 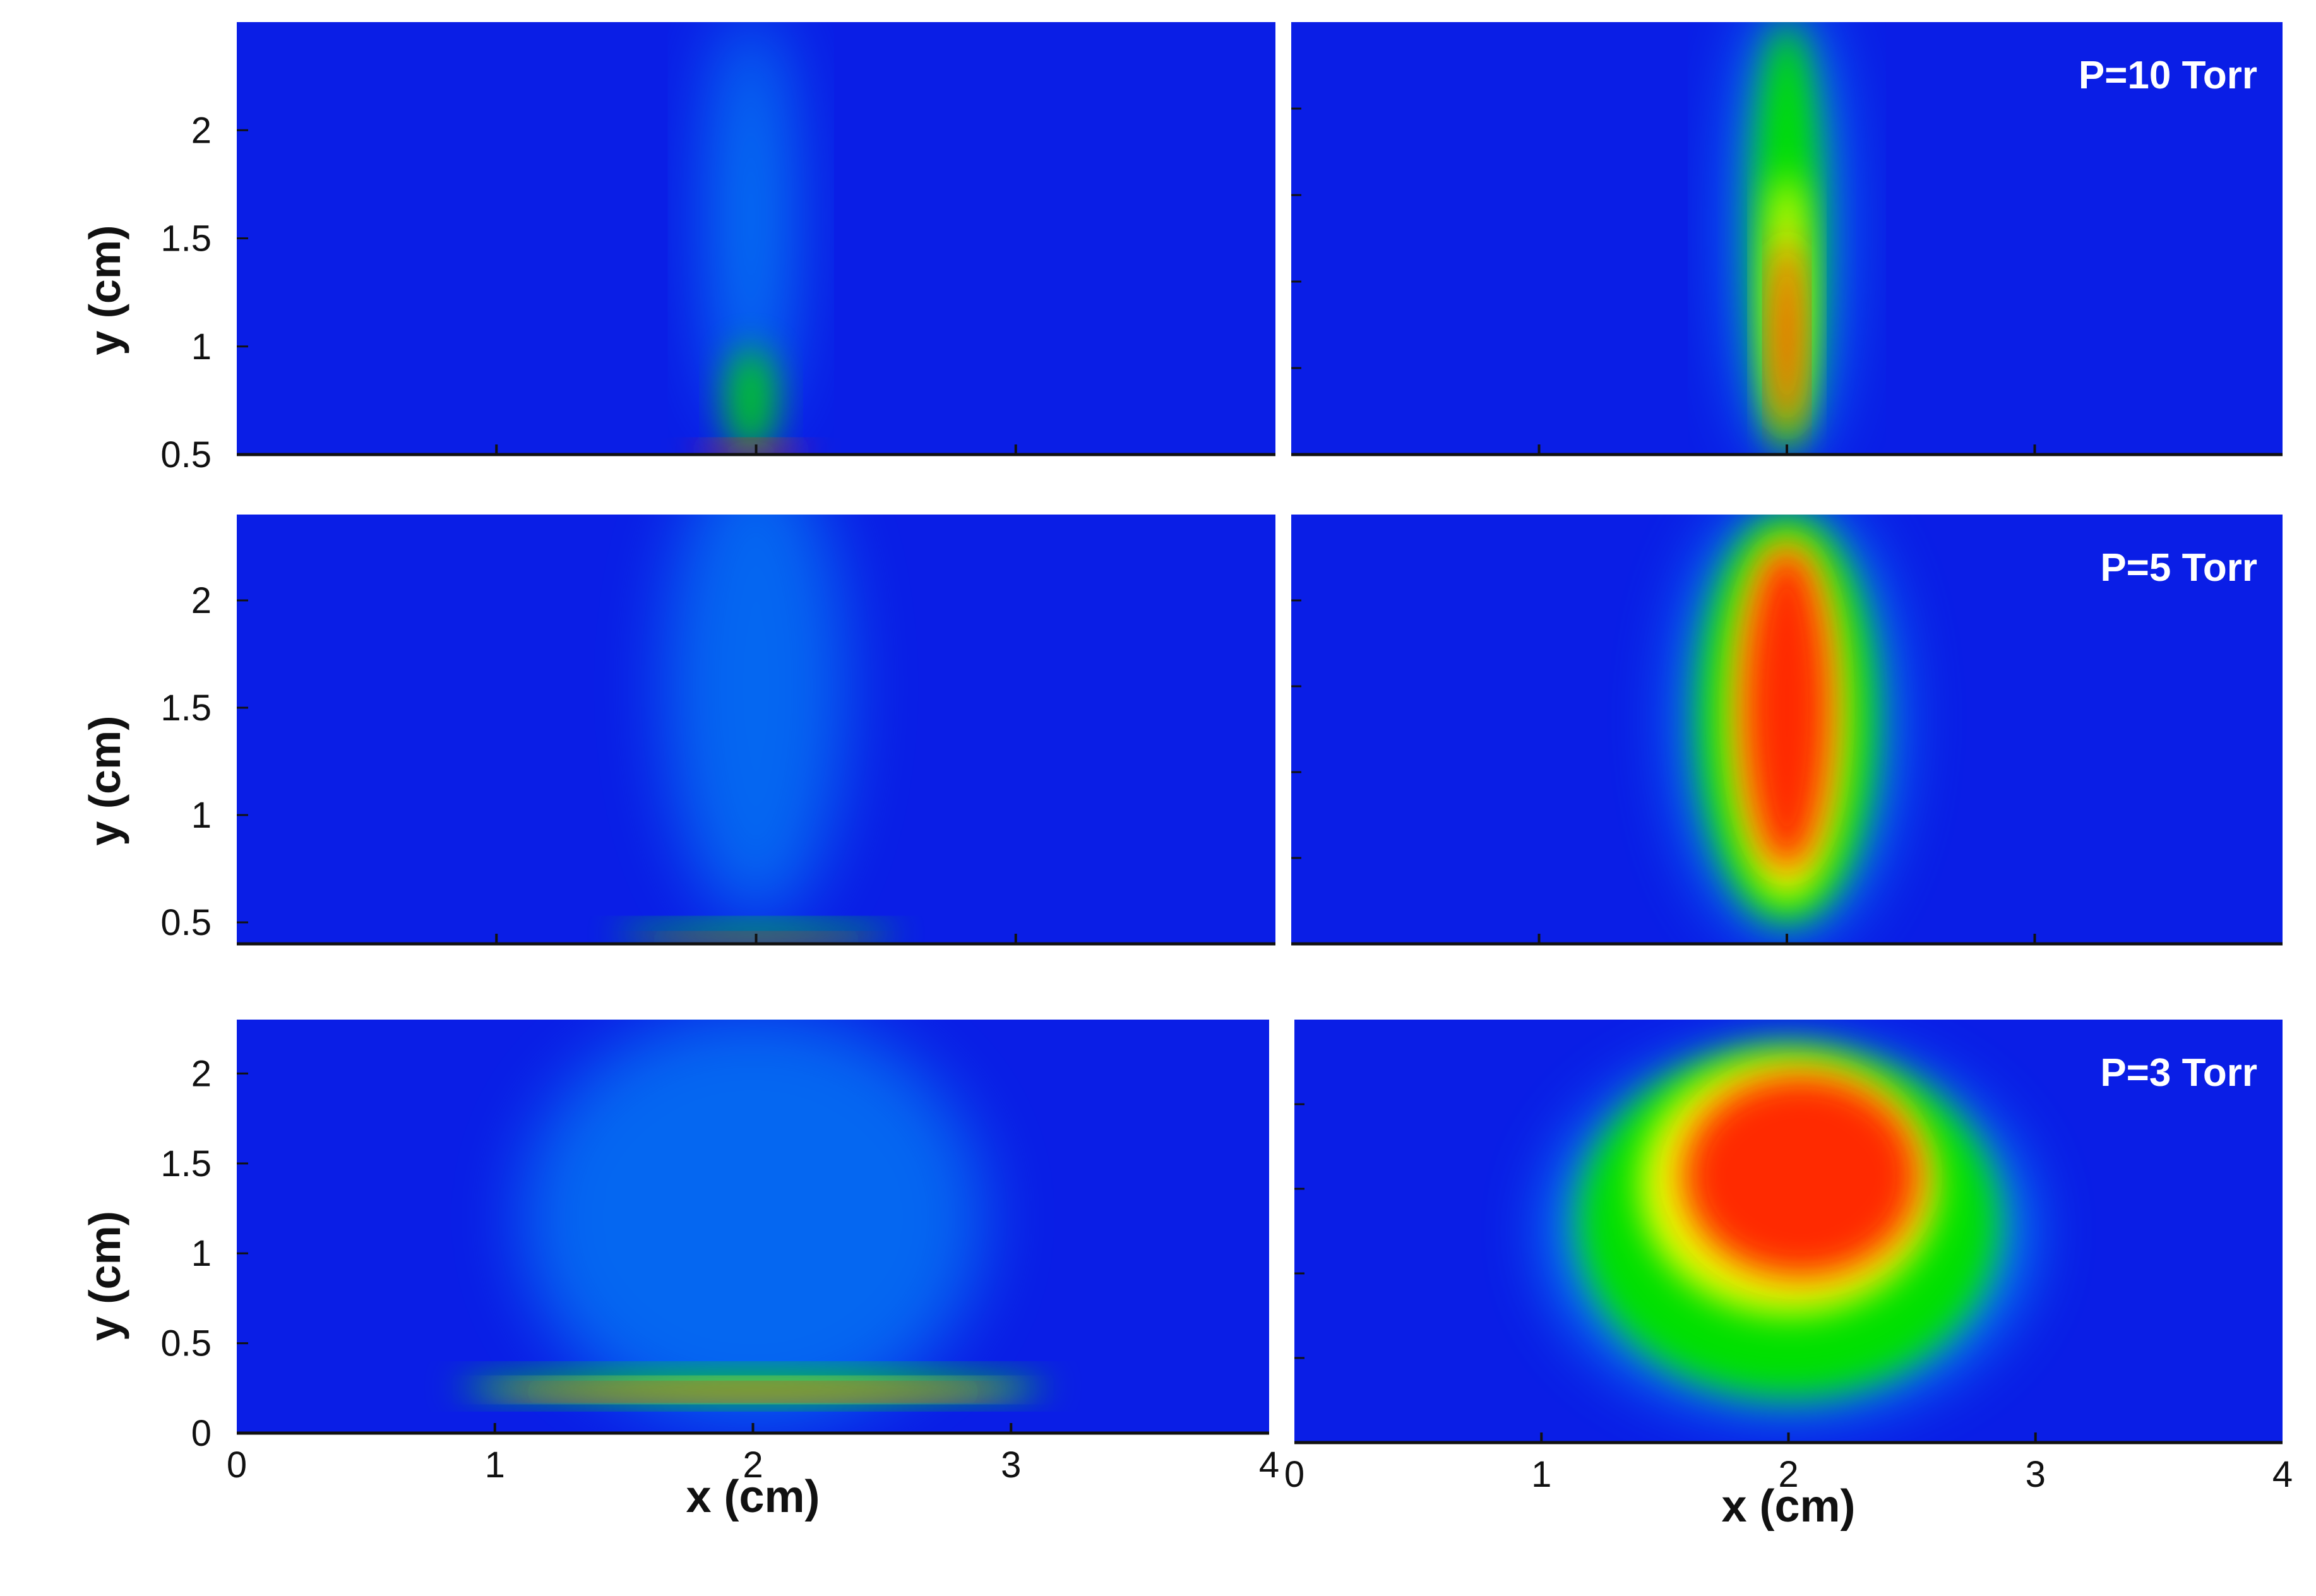 What do you see at coordinates (751, 400) in the screenshot?
I see `field-level-2-region` at bounding box center [751, 400].